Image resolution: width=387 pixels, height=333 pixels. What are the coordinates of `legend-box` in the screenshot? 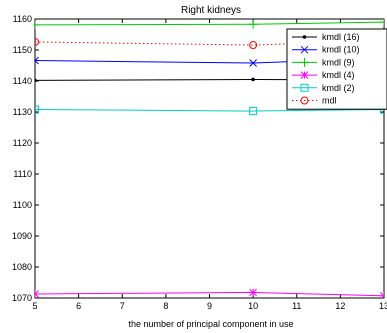 It's located at (336, 69).